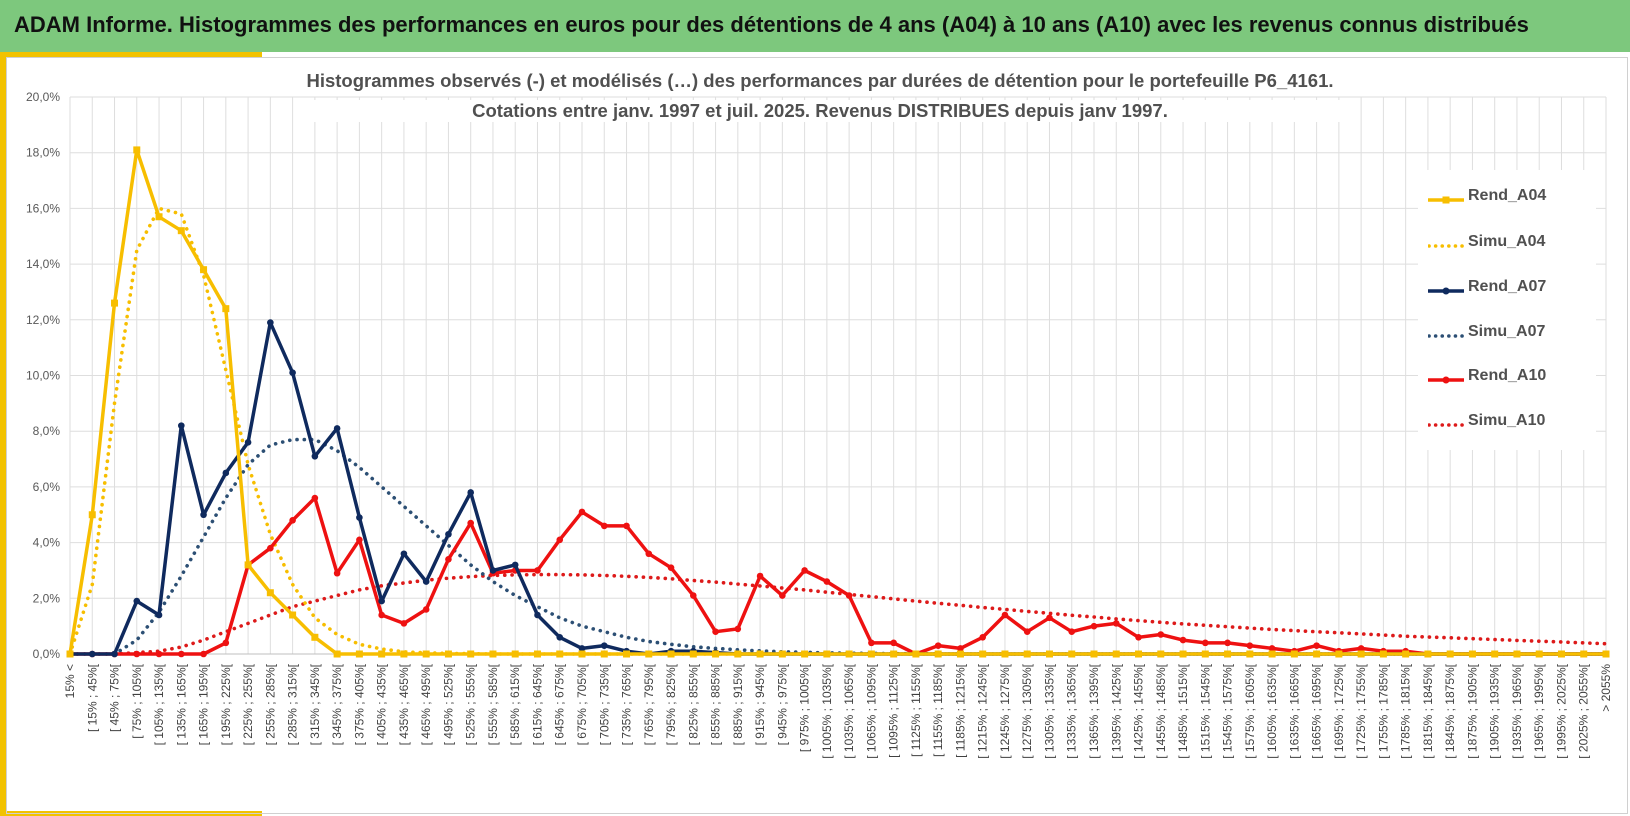 The height and width of the screenshot is (816, 1630). I want to click on x-tick-label: [ 1845% ; 1875%[, so click(1450, 710).